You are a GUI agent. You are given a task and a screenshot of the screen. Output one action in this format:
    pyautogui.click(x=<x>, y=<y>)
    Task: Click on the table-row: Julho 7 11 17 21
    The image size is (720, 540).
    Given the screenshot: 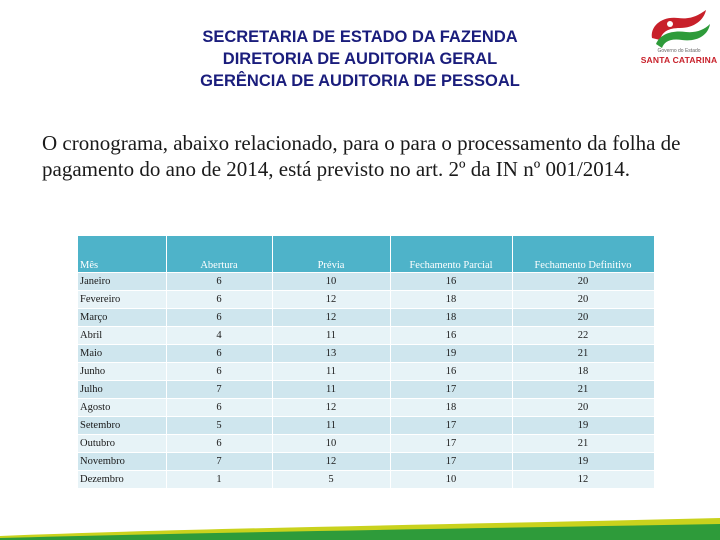 What is the action you would take?
    pyautogui.click(x=366, y=389)
    